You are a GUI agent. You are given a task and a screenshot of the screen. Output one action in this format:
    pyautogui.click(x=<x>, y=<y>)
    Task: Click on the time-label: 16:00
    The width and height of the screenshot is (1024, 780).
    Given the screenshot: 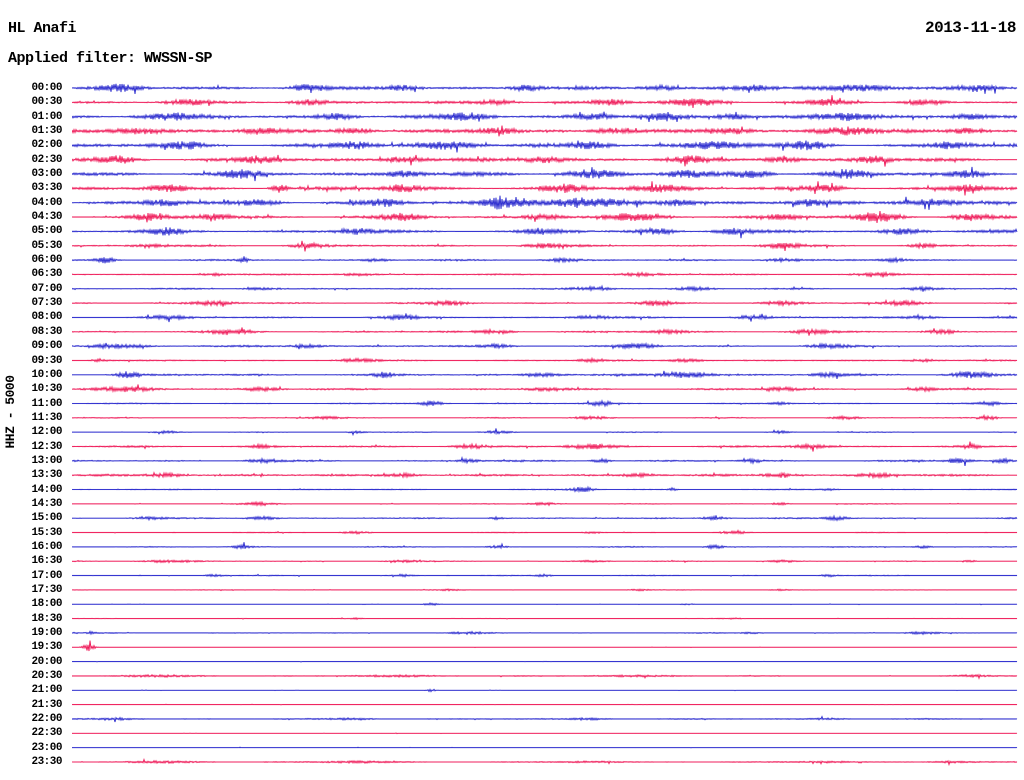 What is the action you would take?
    pyautogui.click(x=46, y=546)
    